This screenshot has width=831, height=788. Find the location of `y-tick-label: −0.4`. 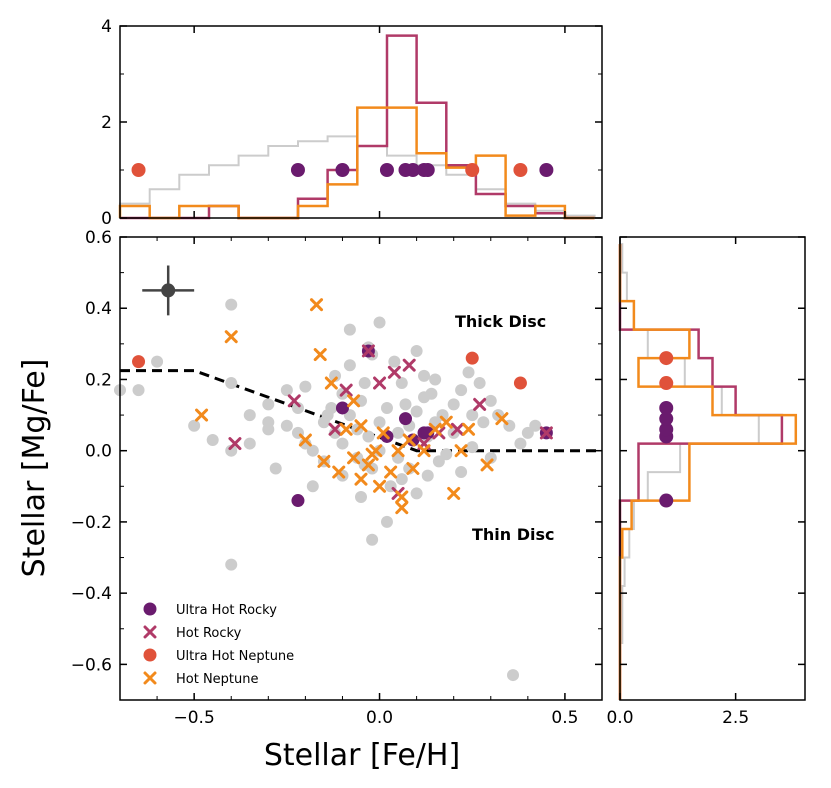

y-tick-label: −0.4 is located at coordinates (91, 594).